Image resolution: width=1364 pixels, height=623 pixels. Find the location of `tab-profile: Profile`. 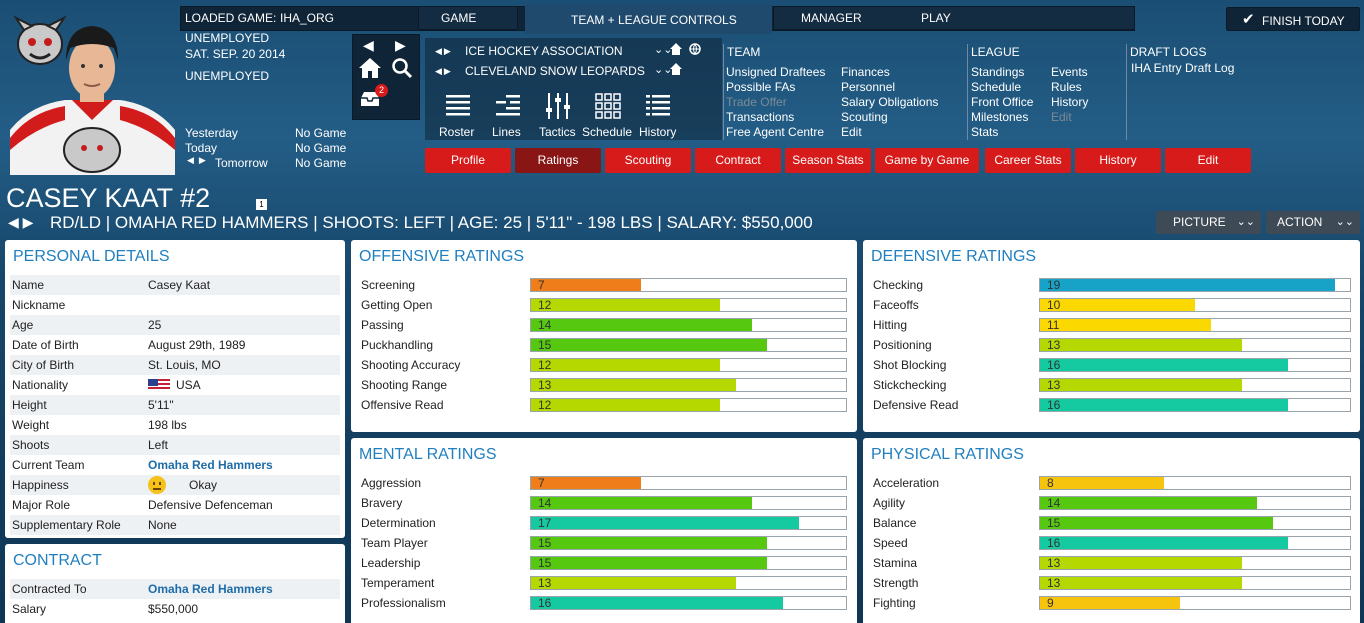

tab-profile: Profile is located at coordinates (468, 160).